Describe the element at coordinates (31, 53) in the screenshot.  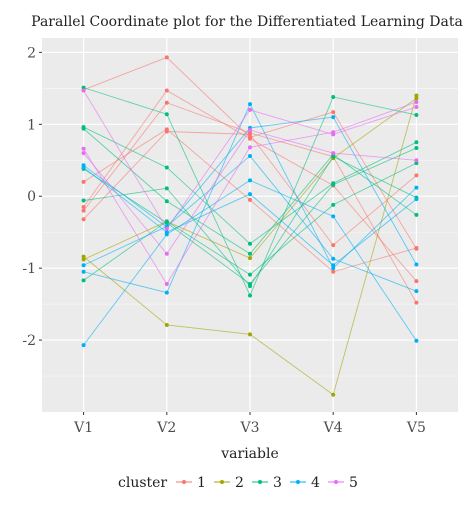
I see `y-tick-label: 2` at that location.